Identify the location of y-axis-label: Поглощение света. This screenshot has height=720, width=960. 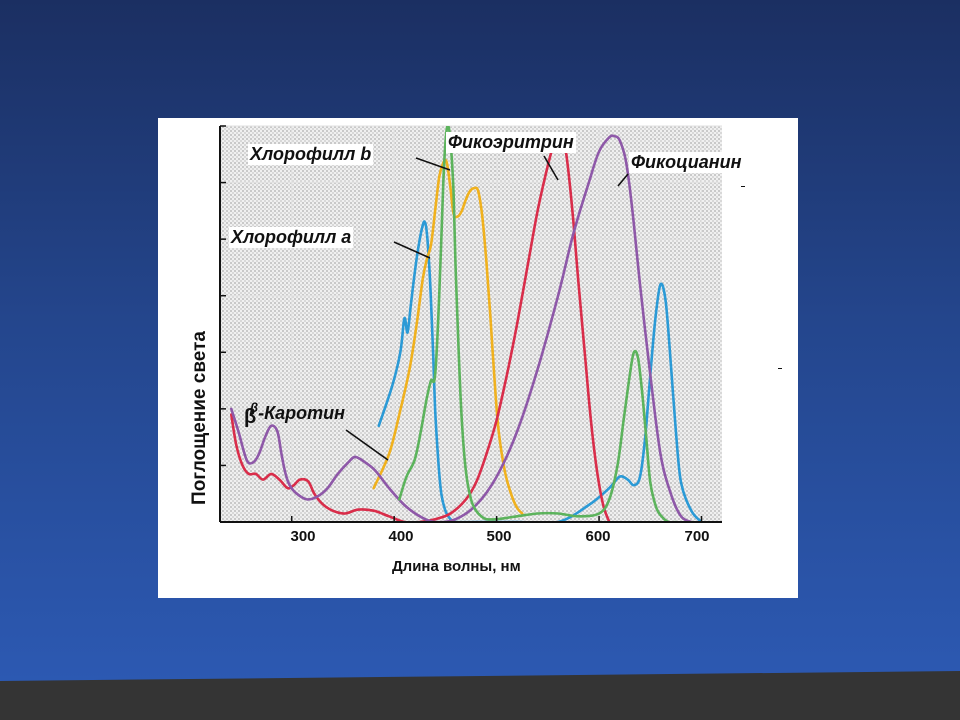
(199, 418).